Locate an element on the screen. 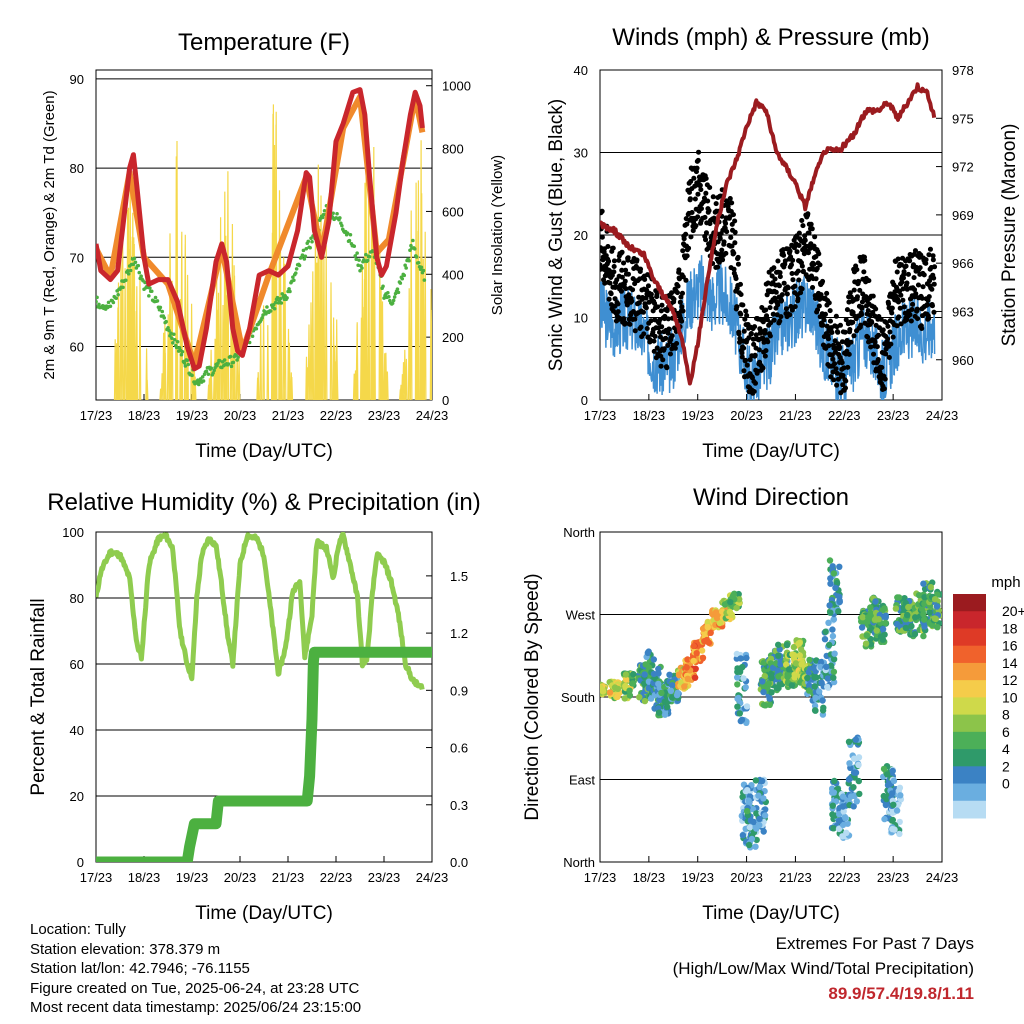 This screenshot has width=1024, height=1024. solar-series is located at coordinates (415, 270).